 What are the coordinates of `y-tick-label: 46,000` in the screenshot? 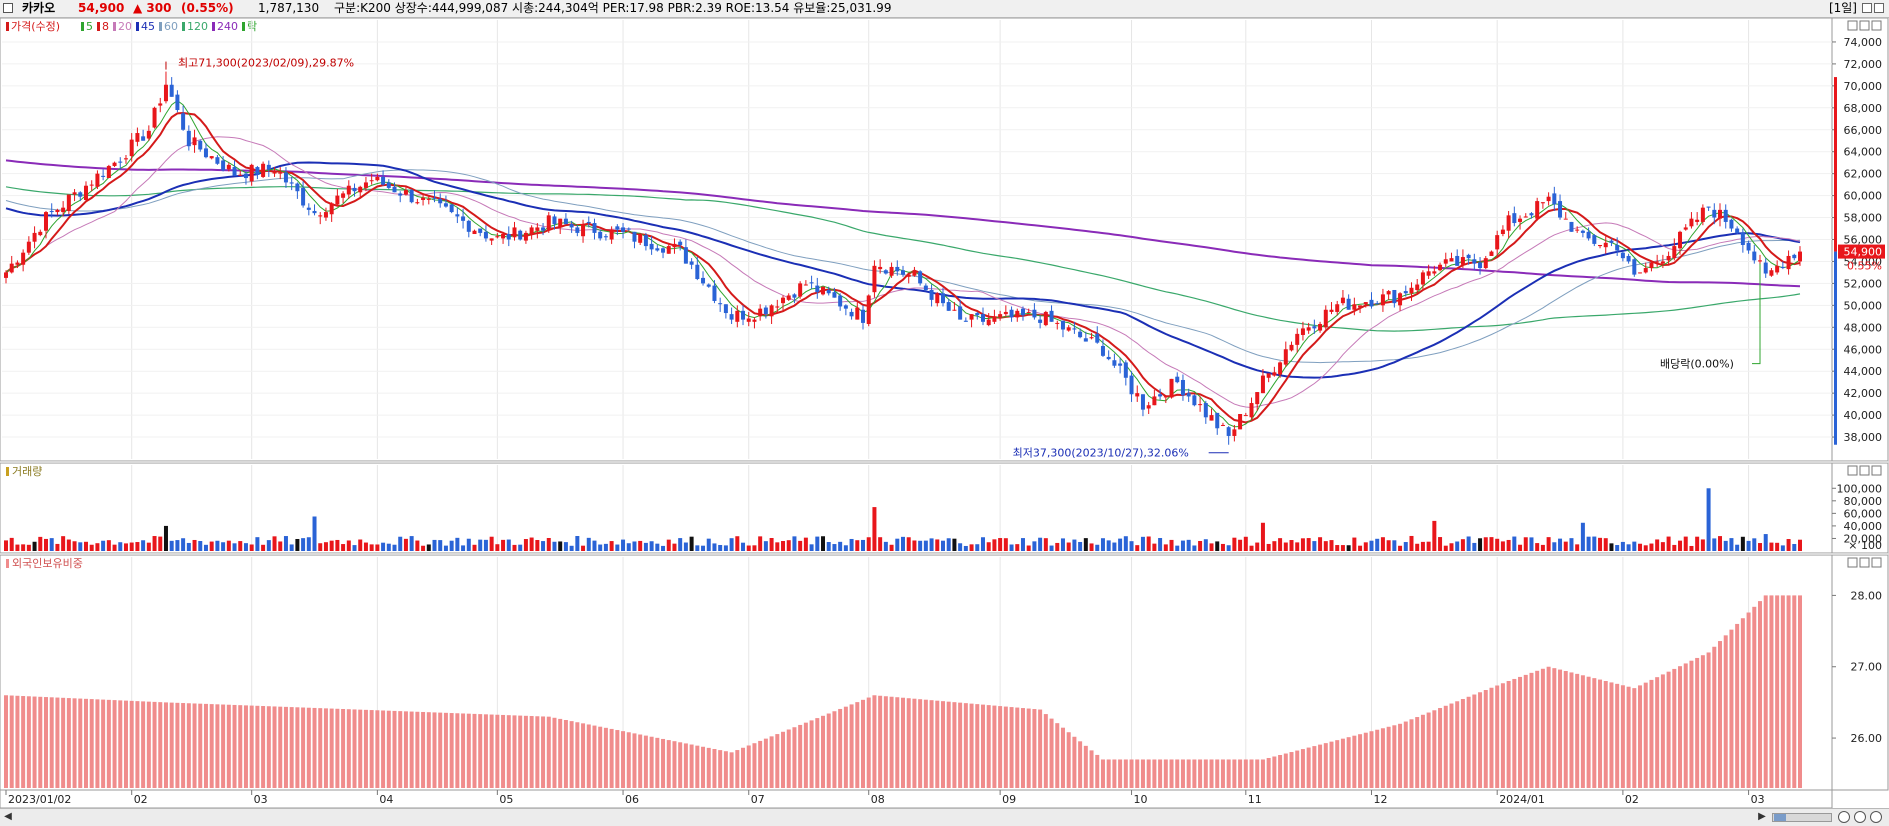 It's located at (1863, 349).